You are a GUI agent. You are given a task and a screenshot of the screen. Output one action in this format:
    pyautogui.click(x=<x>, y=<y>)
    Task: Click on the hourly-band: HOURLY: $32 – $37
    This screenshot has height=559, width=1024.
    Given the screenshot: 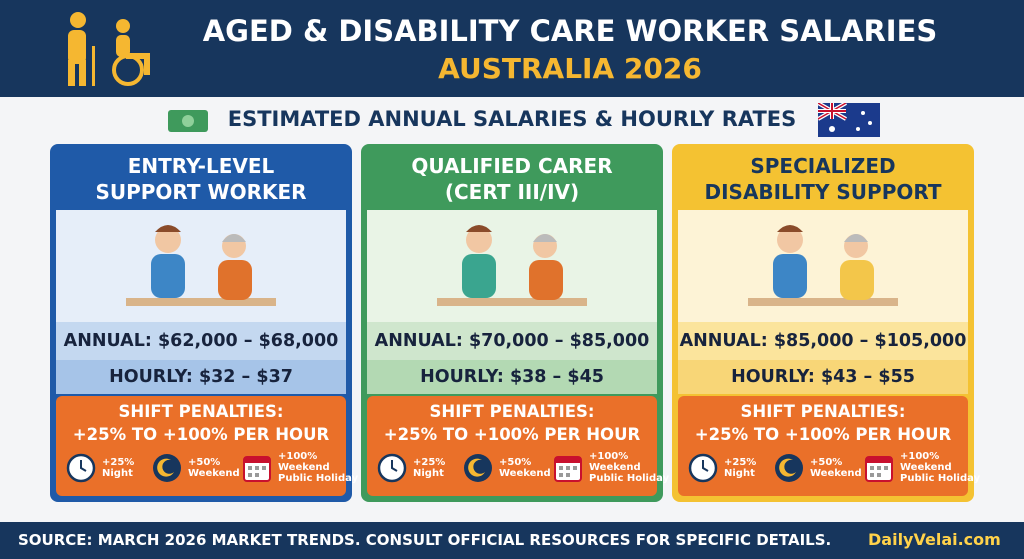 What is the action you would take?
    pyautogui.click(x=201, y=377)
    